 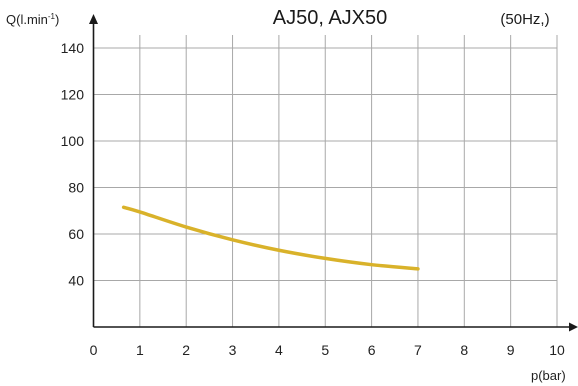 I want to click on x-tick-label: 8, so click(x=464, y=350).